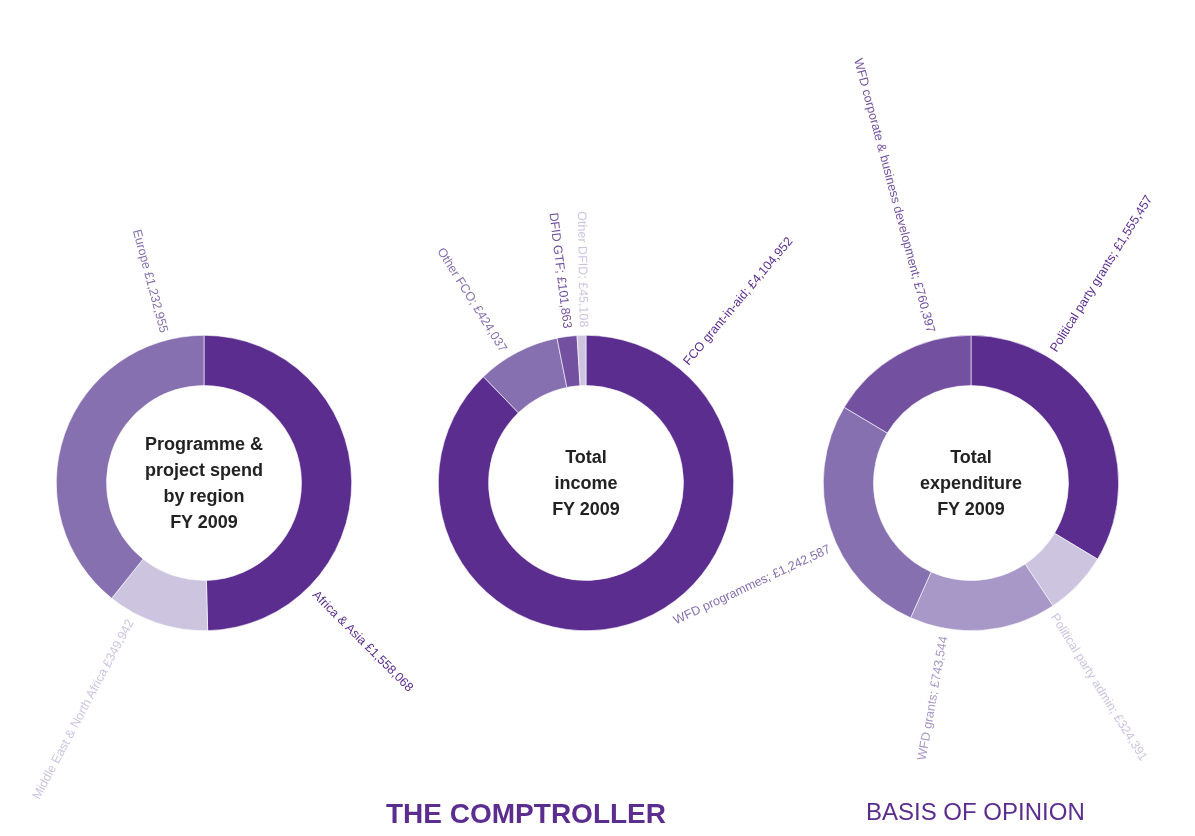  I want to click on text: BASIS OF OPINION, so click(975, 812).